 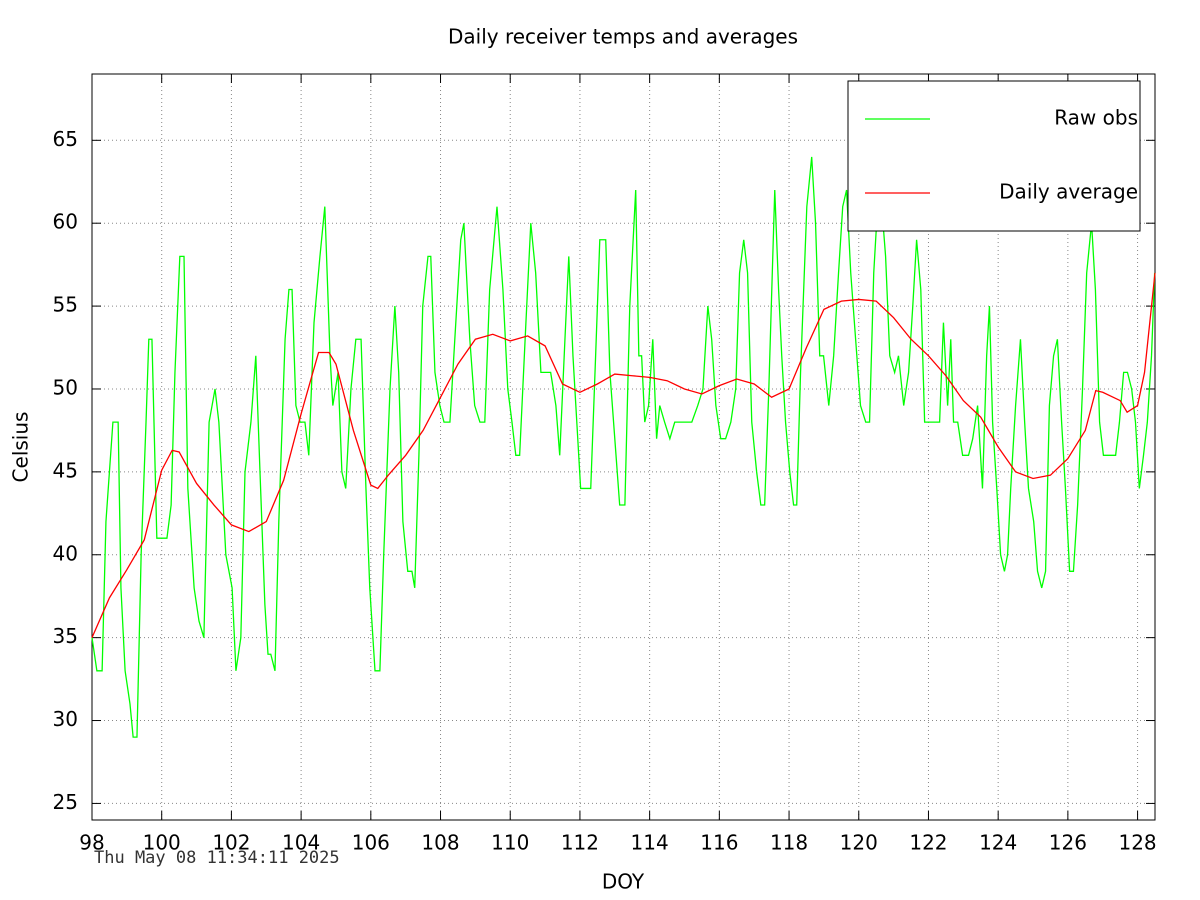 What do you see at coordinates (998, 843) in the screenshot?
I see `x-tick-label: 124` at bounding box center [998, 843].